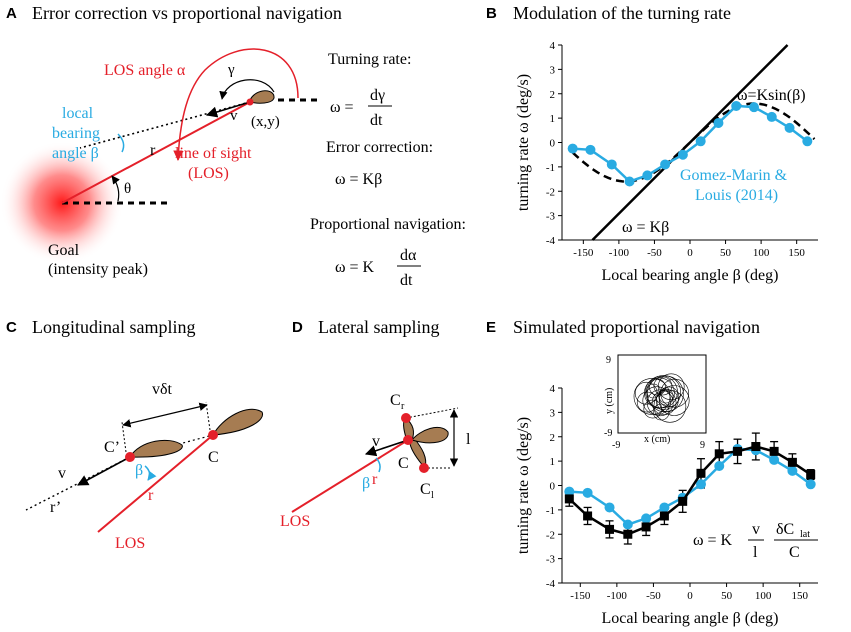 Image resolution: width=851 pixels, height=632 pixels. I want to click on proportional-navigation-lhs: ω = K, so click(355, 267).